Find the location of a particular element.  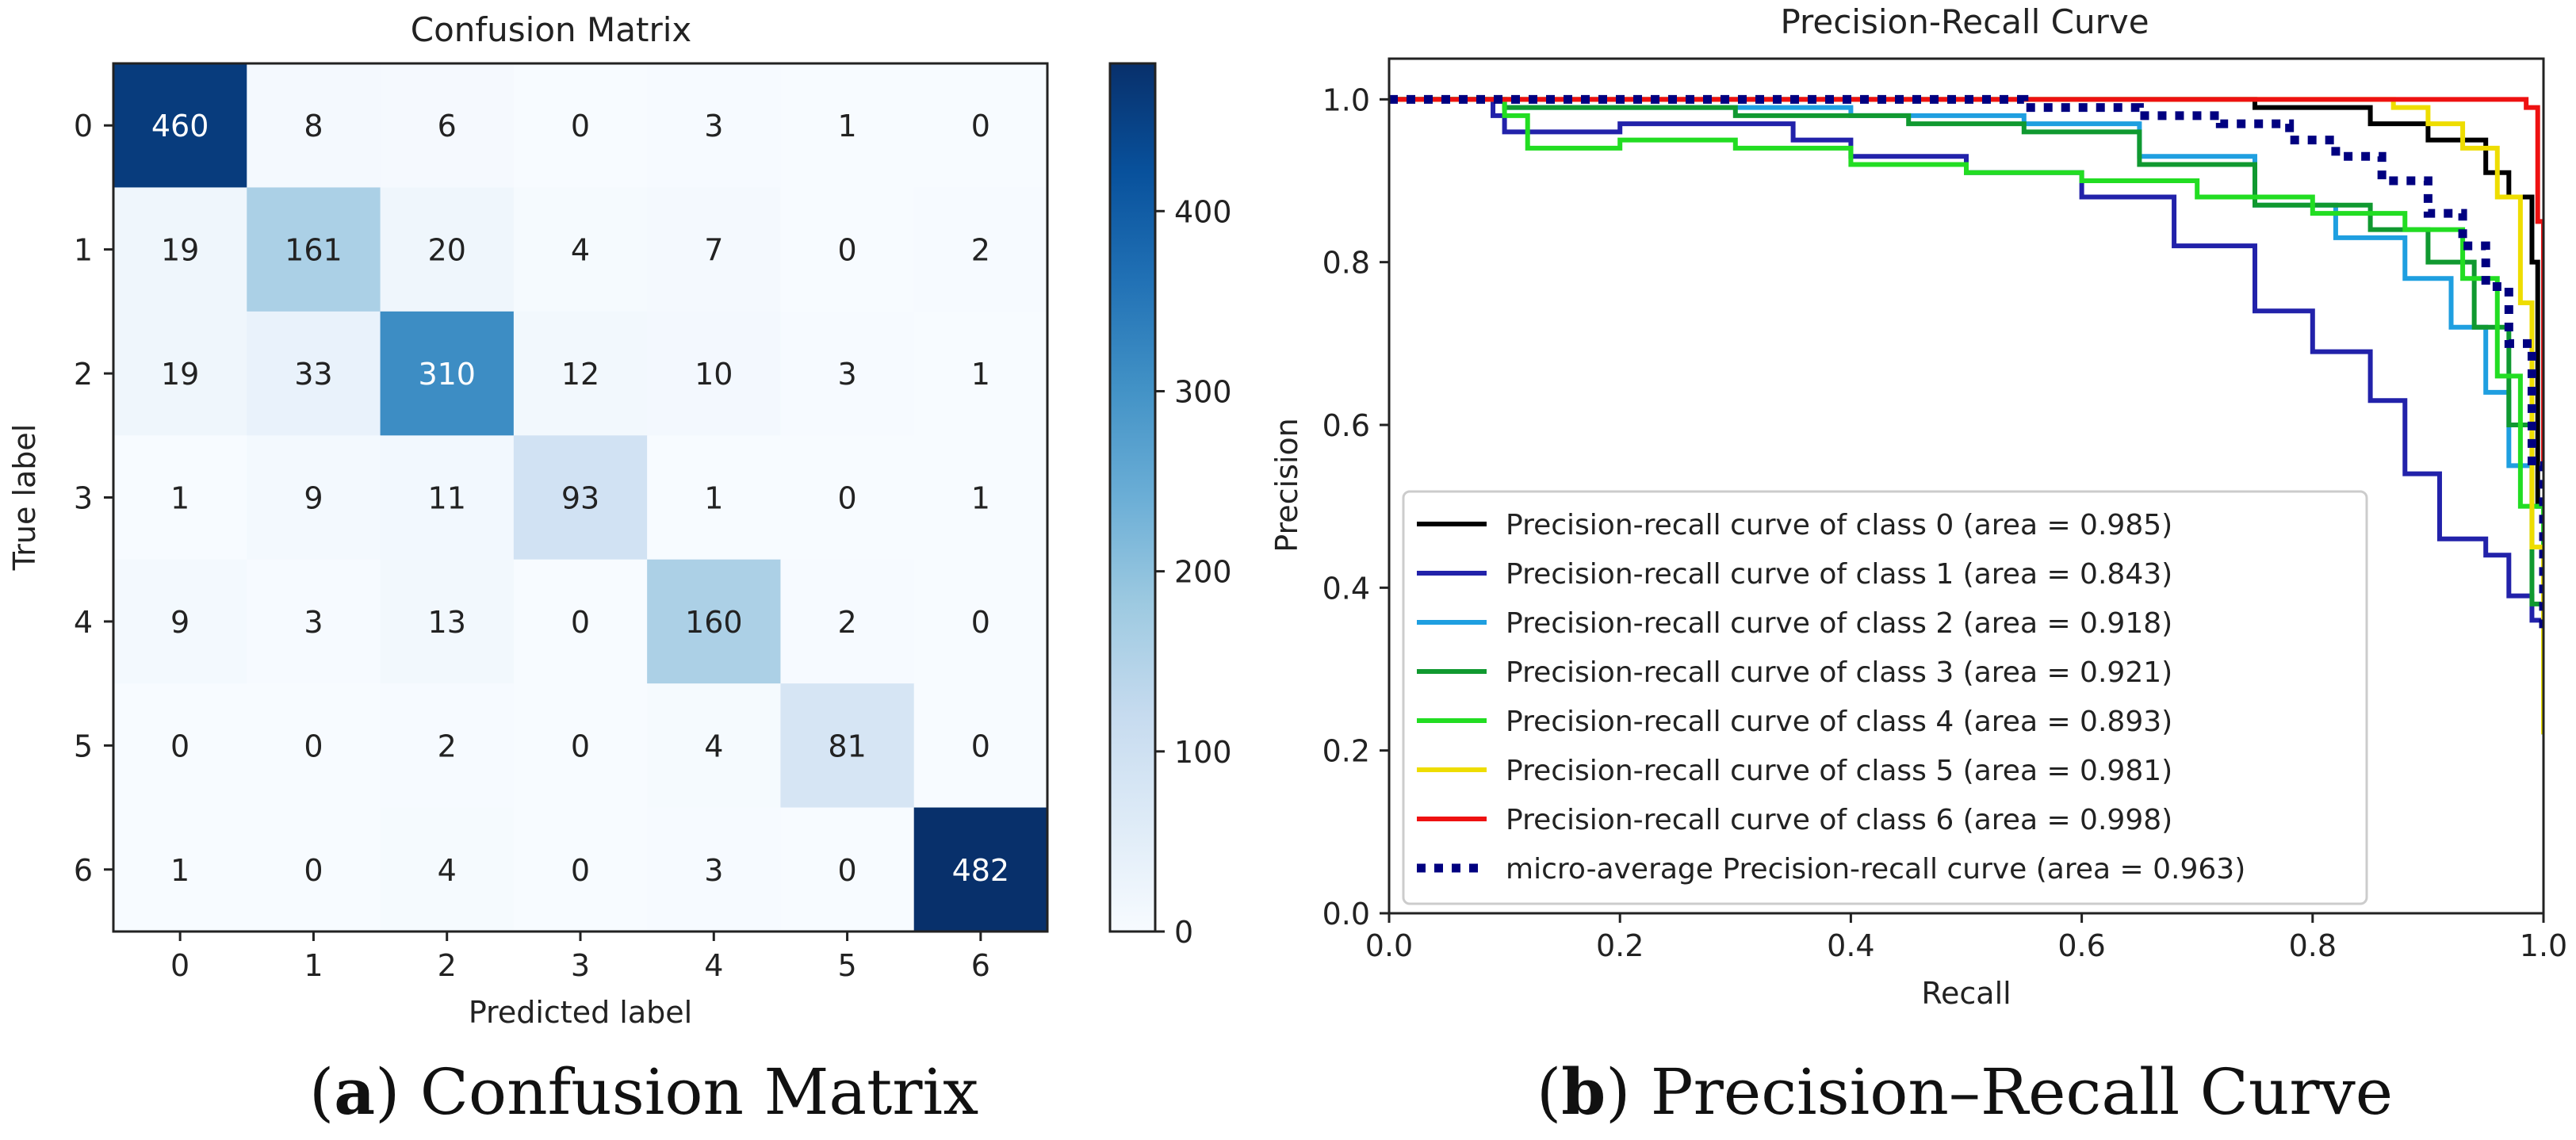

cm-cell-value: 11 is located at coordinates (447, 498).